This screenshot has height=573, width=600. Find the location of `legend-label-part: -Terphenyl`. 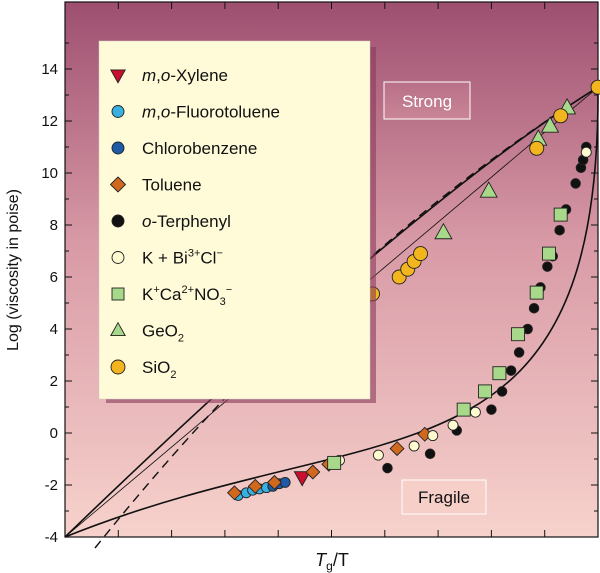

legend-label-part: -Terphenyl is located at coordinates (190, 221).